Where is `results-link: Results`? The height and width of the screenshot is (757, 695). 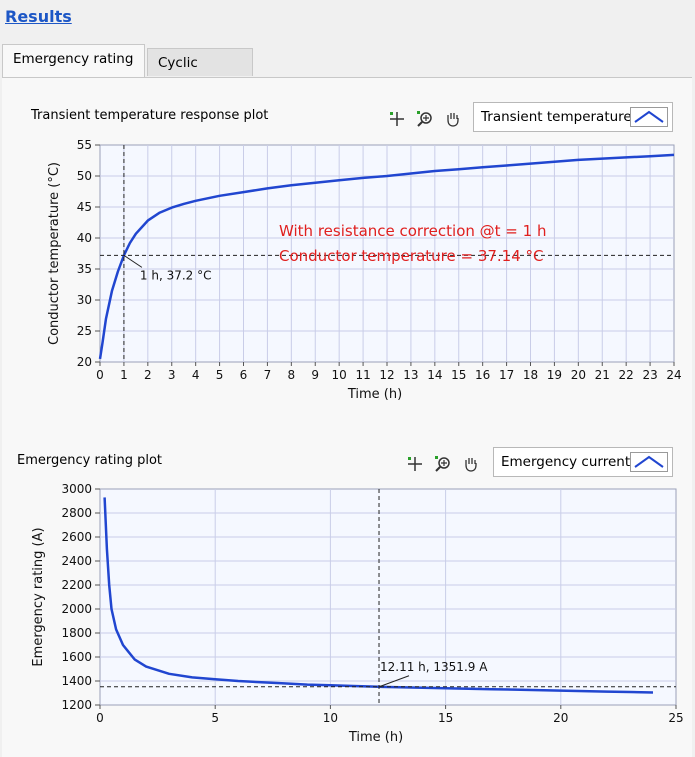
results-link: Results is located at coordinates (38, 16).